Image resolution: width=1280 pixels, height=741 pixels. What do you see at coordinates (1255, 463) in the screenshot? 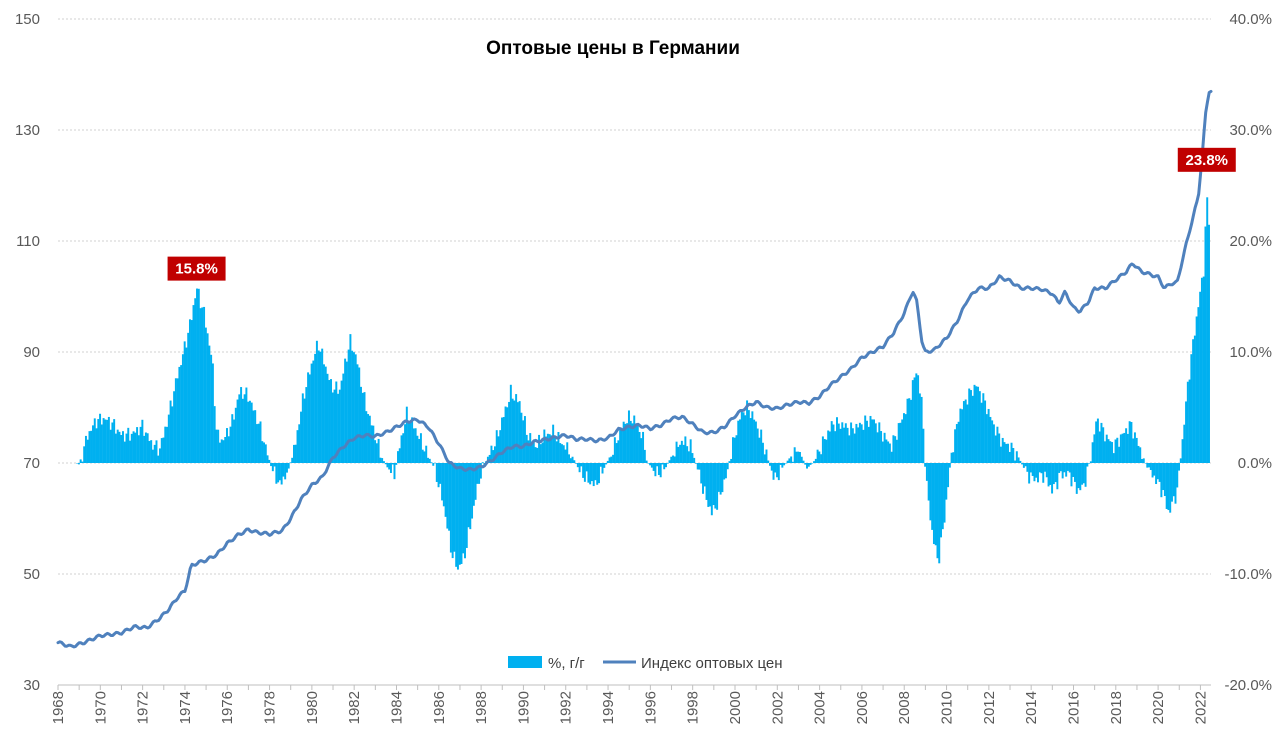
I see `right-tick-label: 0.0%` at bounding box center [1255, 463].